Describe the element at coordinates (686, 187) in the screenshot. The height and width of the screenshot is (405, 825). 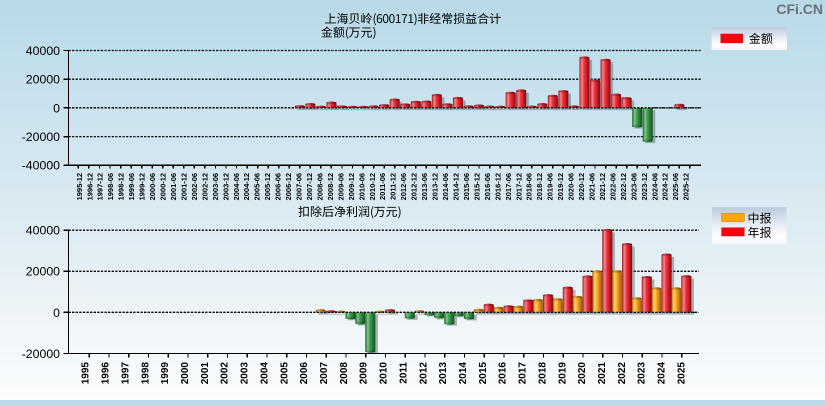
I see `svg-text: 2025-12` at that location.